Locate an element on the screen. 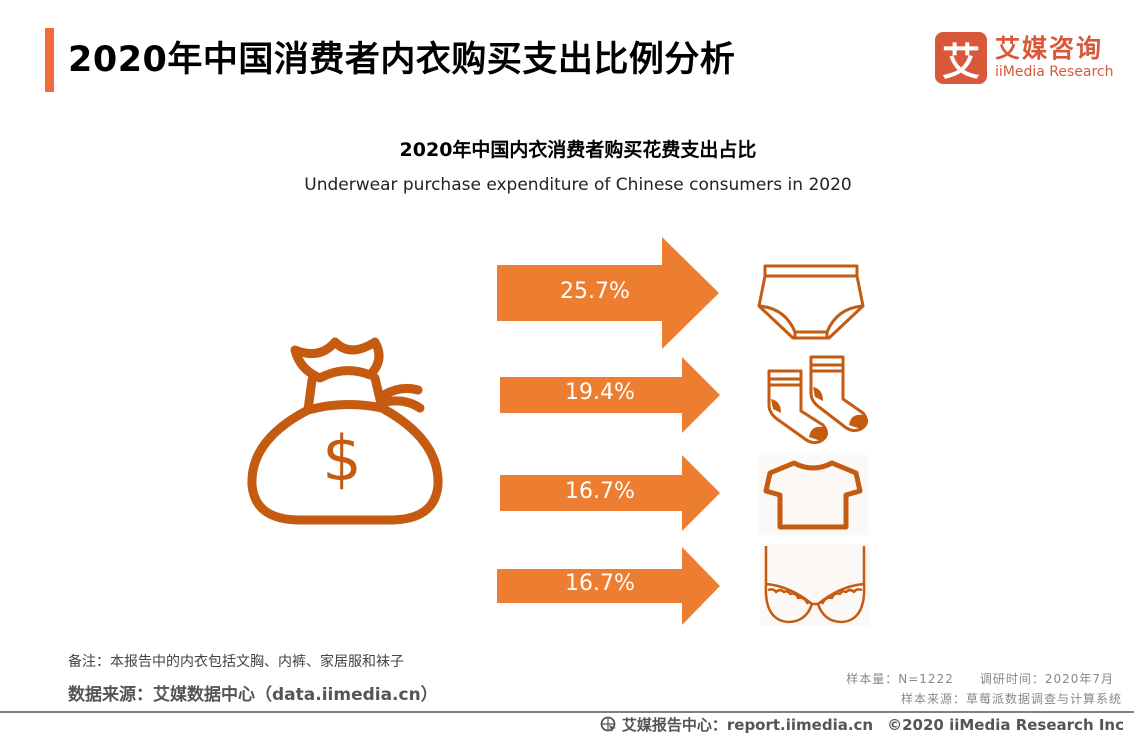  arrow-bar-homewear is located at coordinates (610, 493).